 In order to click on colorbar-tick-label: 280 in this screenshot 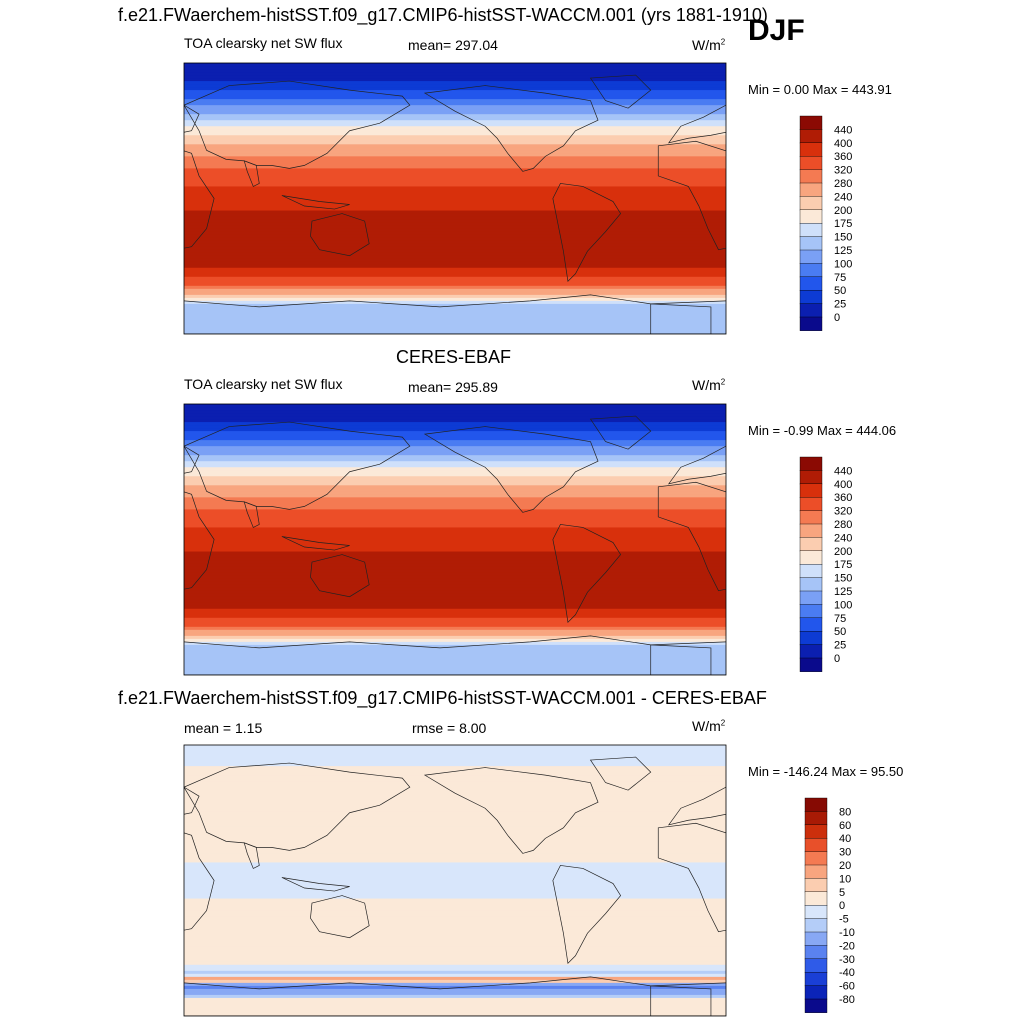, I will do `click(843, 184)`.